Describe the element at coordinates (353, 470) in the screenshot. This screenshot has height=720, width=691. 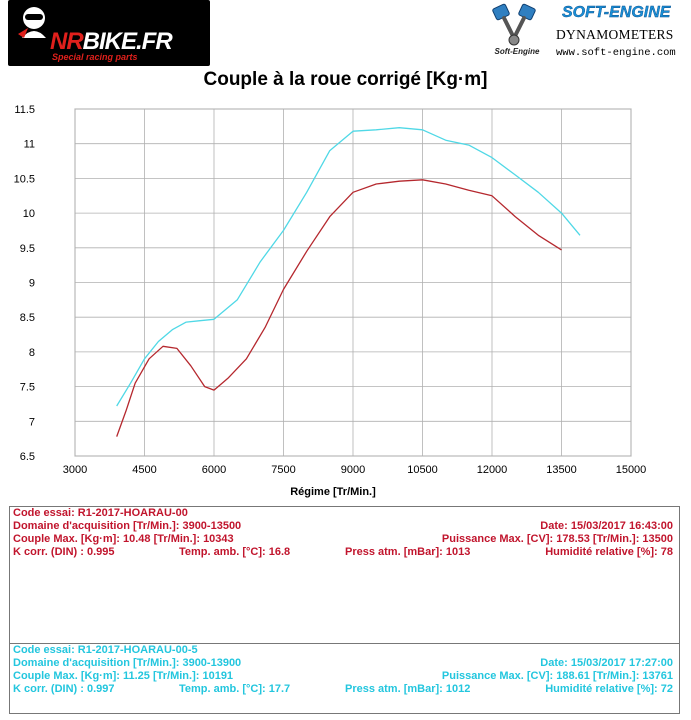
I see `x-tick-label: 9000` at that location.